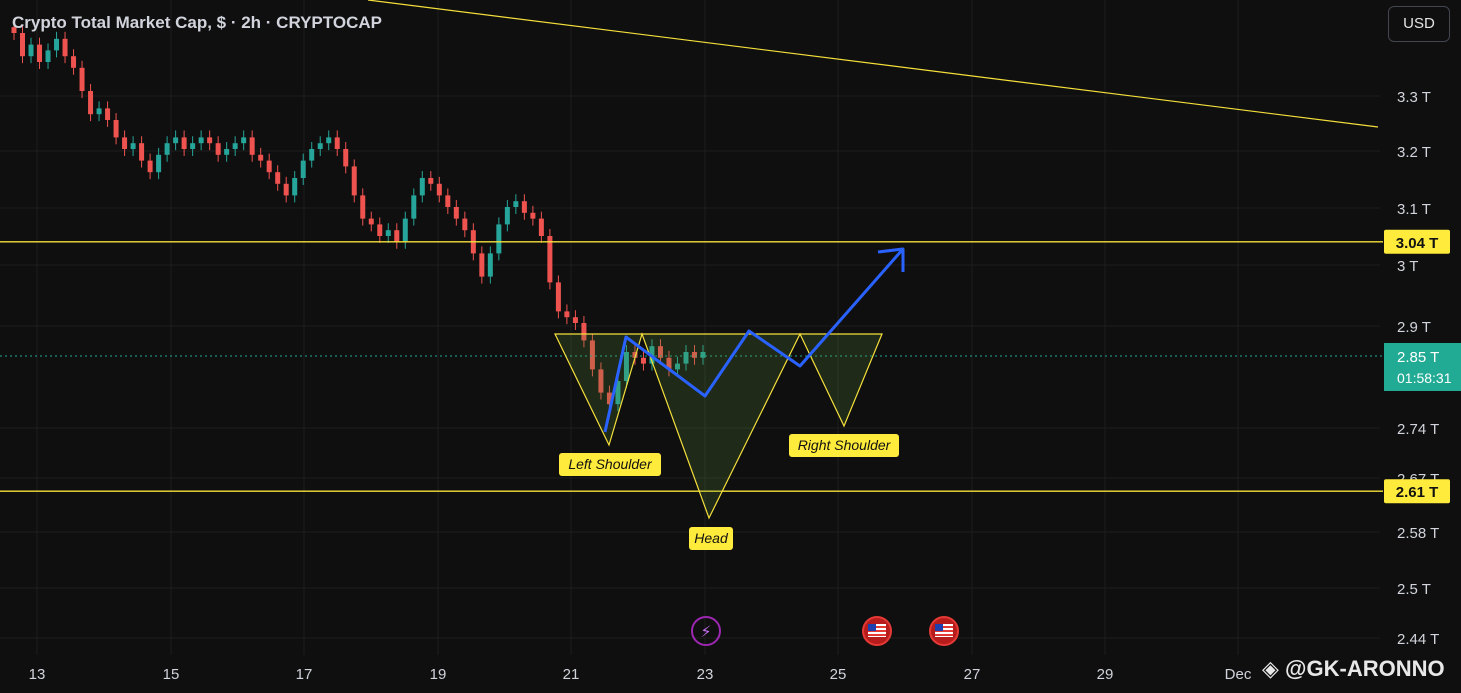 The image size is (1461, 693). Describe the element at coordinates (1424, 378) in the screenshot. I see `countdown-label: 01:58:31` at that location.